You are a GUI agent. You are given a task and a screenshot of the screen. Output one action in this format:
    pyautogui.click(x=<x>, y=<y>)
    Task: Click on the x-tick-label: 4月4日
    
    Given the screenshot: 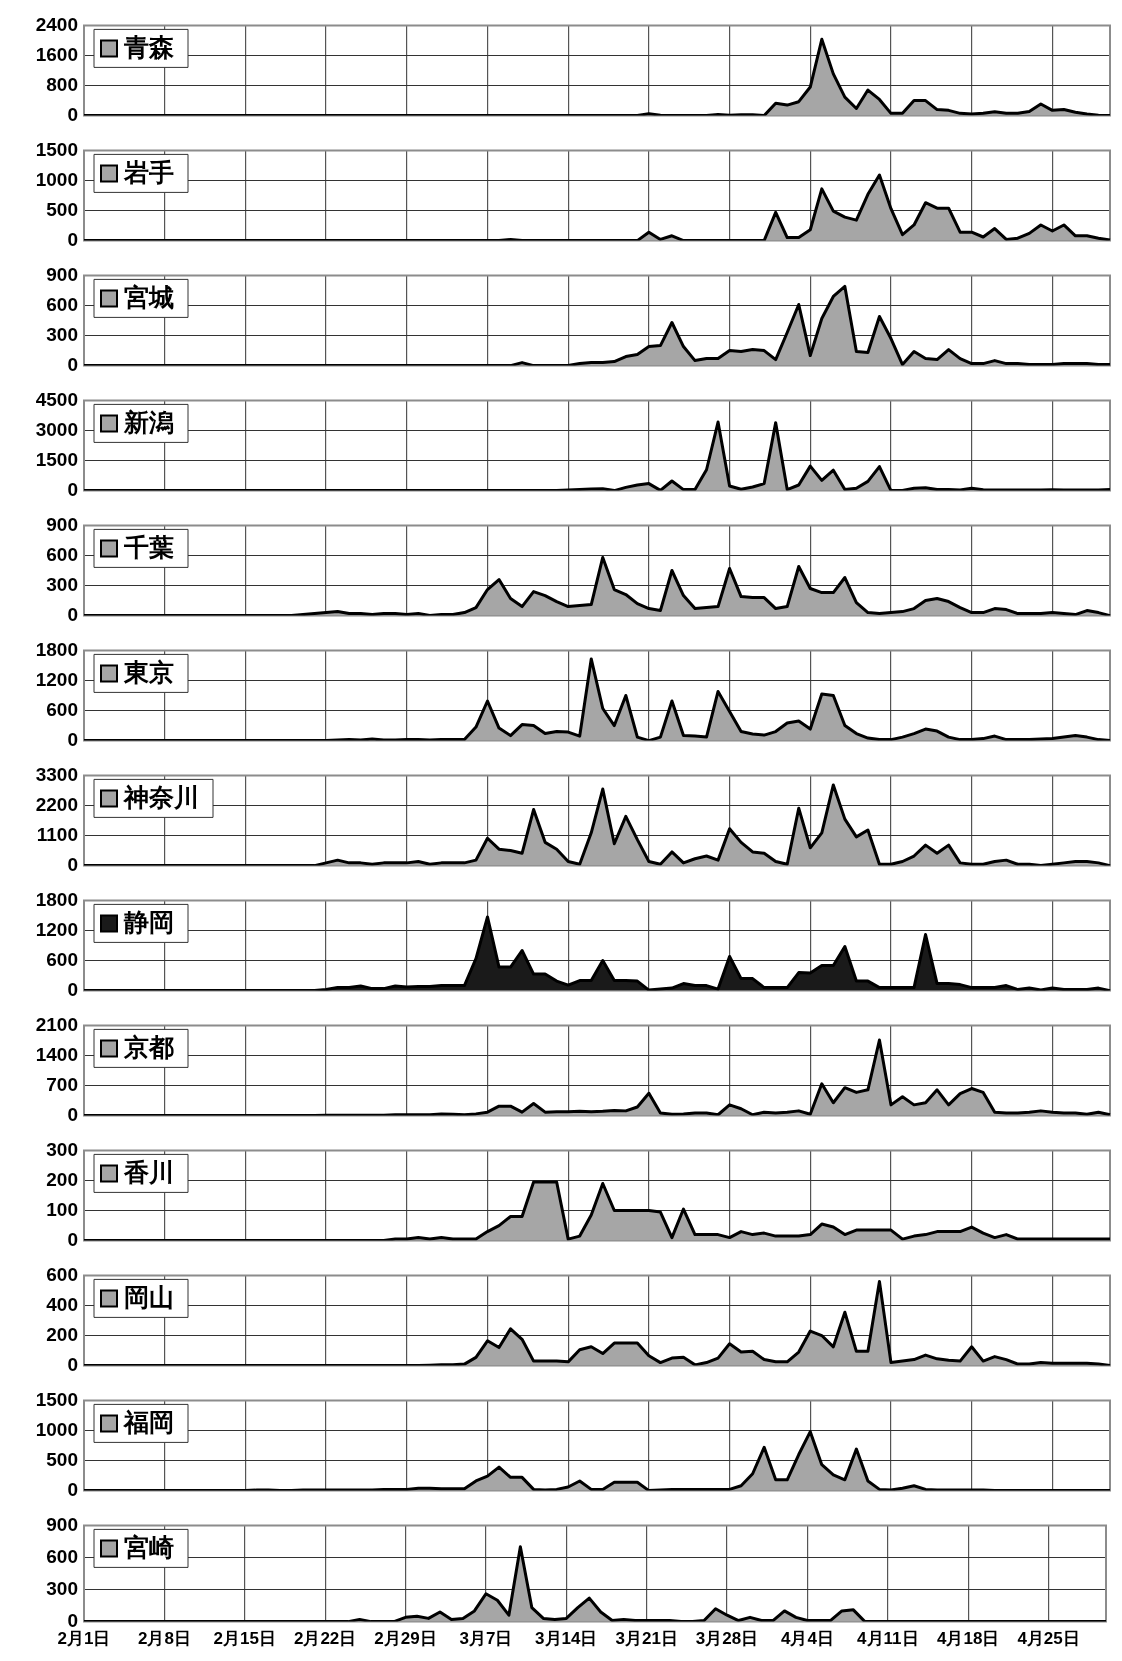 What is the action you would take?
    pyautogui.click(x=807, y=1639)
    